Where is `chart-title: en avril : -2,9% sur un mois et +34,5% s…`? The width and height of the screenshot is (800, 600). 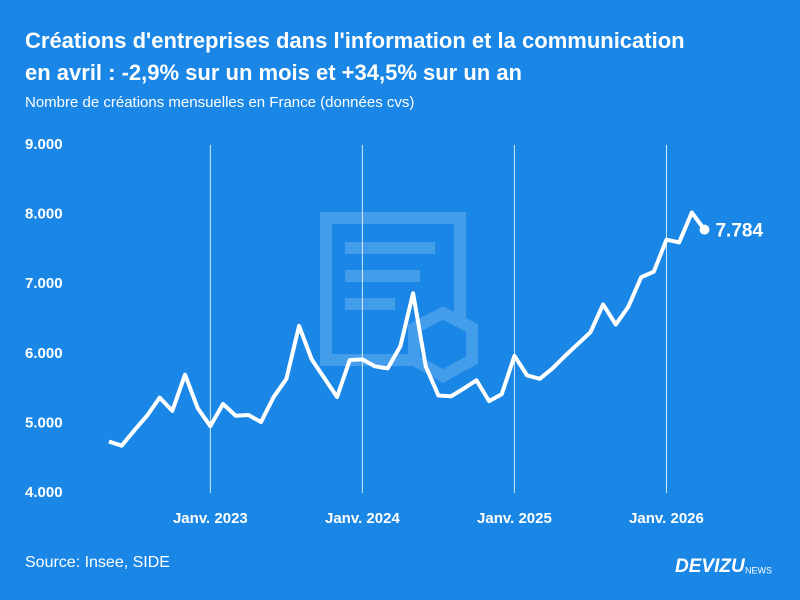 chart-title: en avril : -2,9% sur un mois et +34,5% s… is located at coordinates (273, 72).